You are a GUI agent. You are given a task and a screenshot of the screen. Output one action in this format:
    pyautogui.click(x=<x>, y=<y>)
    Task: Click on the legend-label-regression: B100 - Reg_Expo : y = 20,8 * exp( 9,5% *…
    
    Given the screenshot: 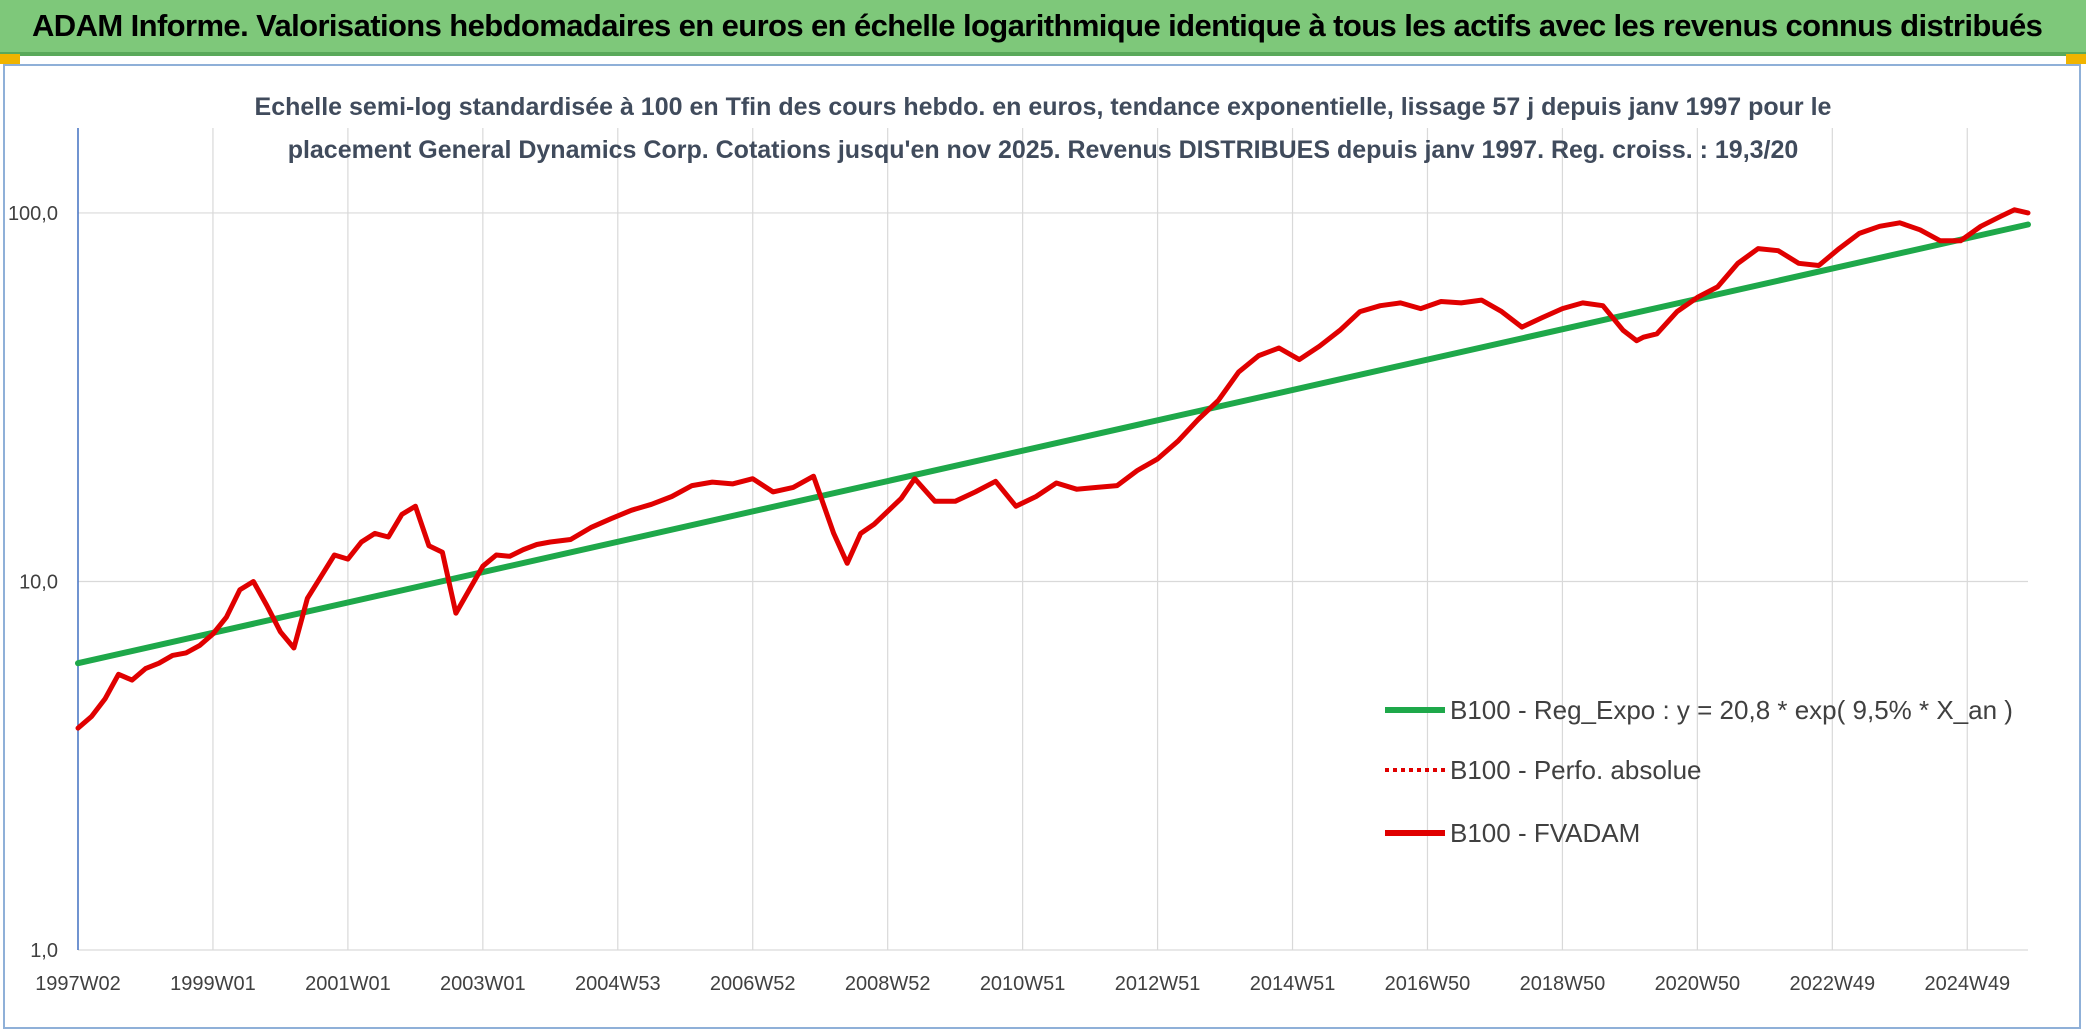 What is the action you would take?
    pyautogui.click(x=1731, y=710)
    